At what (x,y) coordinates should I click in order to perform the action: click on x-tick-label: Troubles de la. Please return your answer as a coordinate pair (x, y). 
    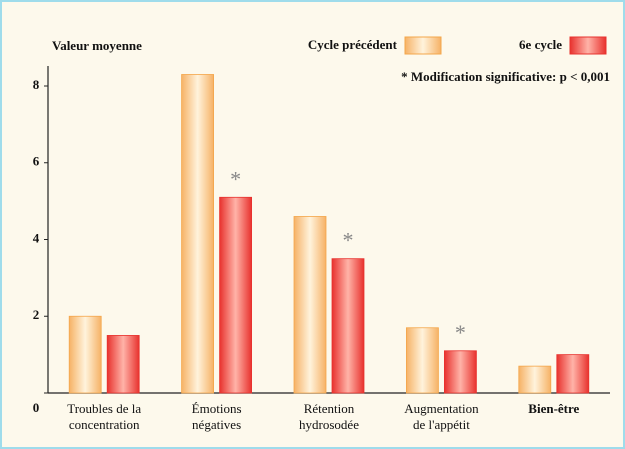
    Looking at the image, I should click on (104, 408).